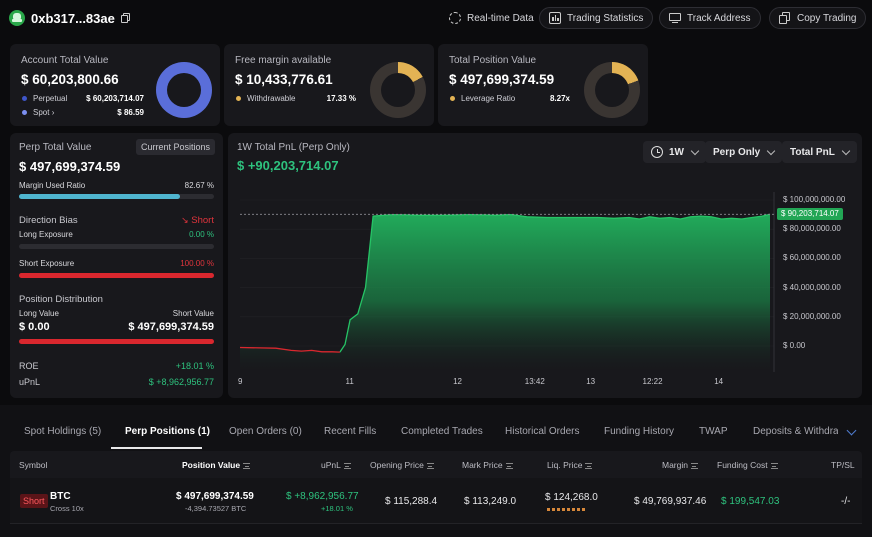  Describe the element at coordinates (202, 220) in the screenshot. I see `direction-bias-text: Short` at that location.